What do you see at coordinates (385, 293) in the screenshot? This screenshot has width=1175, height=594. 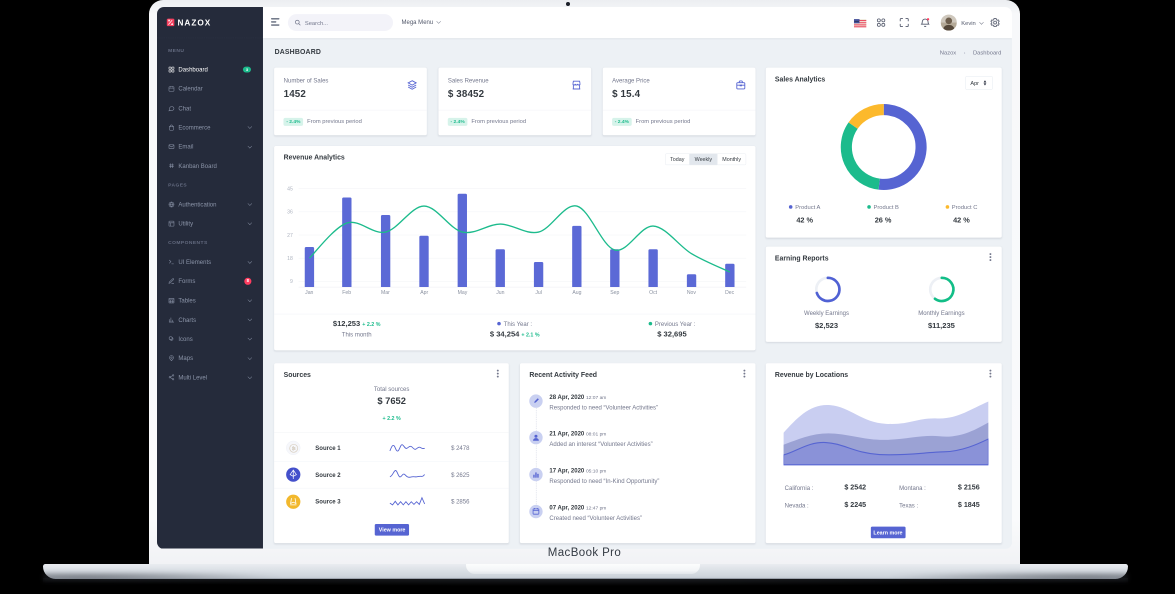 I see `svg-text: Mar` at bounding box center [385, 293].